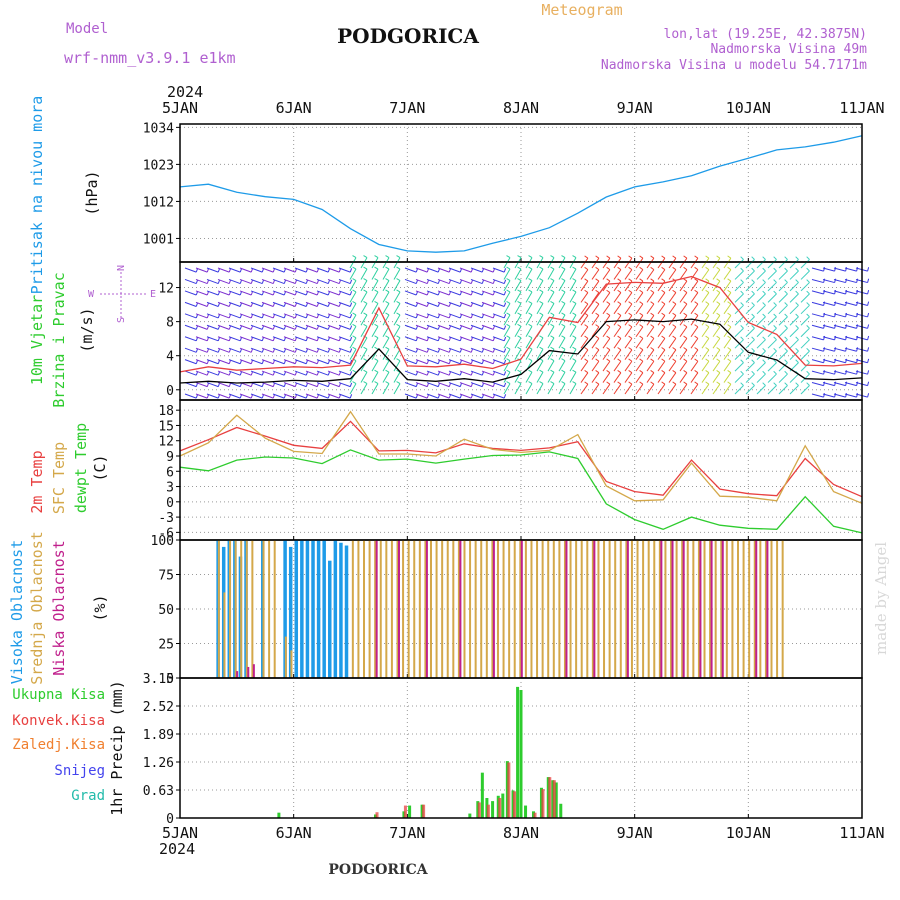  Describe the element at coordinates (170, 391) in the screenshot. I see `y-tick-label: 0` at that location.